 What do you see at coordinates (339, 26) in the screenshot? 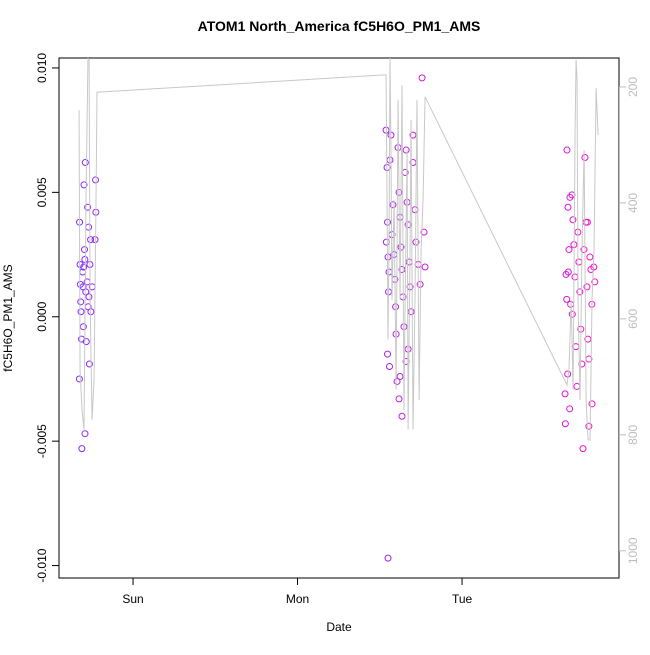
I see `chart-title: ATOM1 North_America fC5H6O_PM1_AMS` at bounding box center [339, 26].